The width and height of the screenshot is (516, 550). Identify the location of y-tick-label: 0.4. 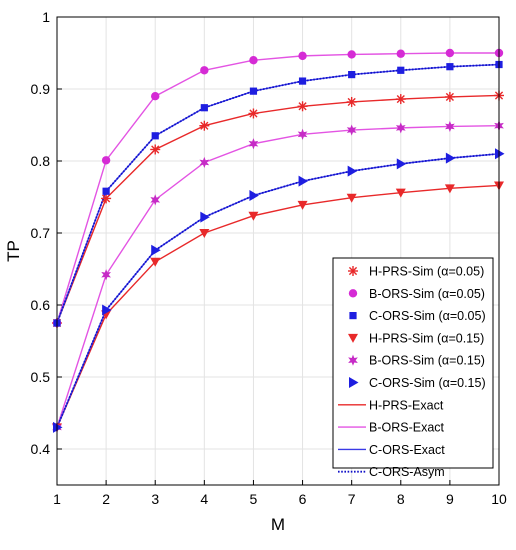
(41, 449).